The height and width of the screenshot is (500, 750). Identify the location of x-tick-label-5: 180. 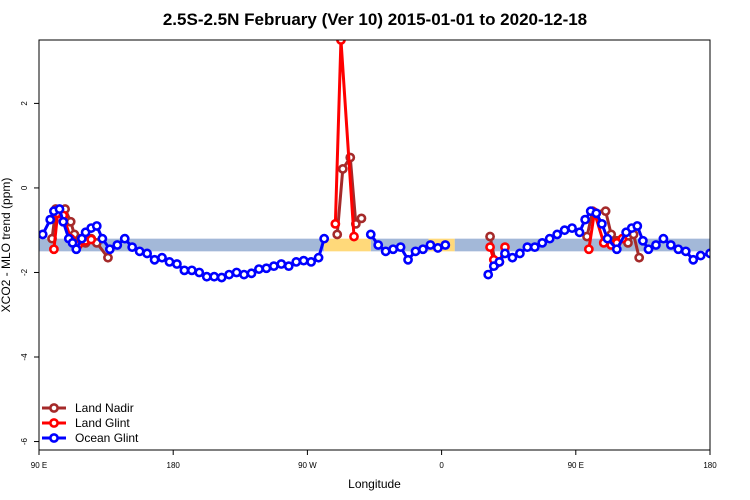
(710, 465).